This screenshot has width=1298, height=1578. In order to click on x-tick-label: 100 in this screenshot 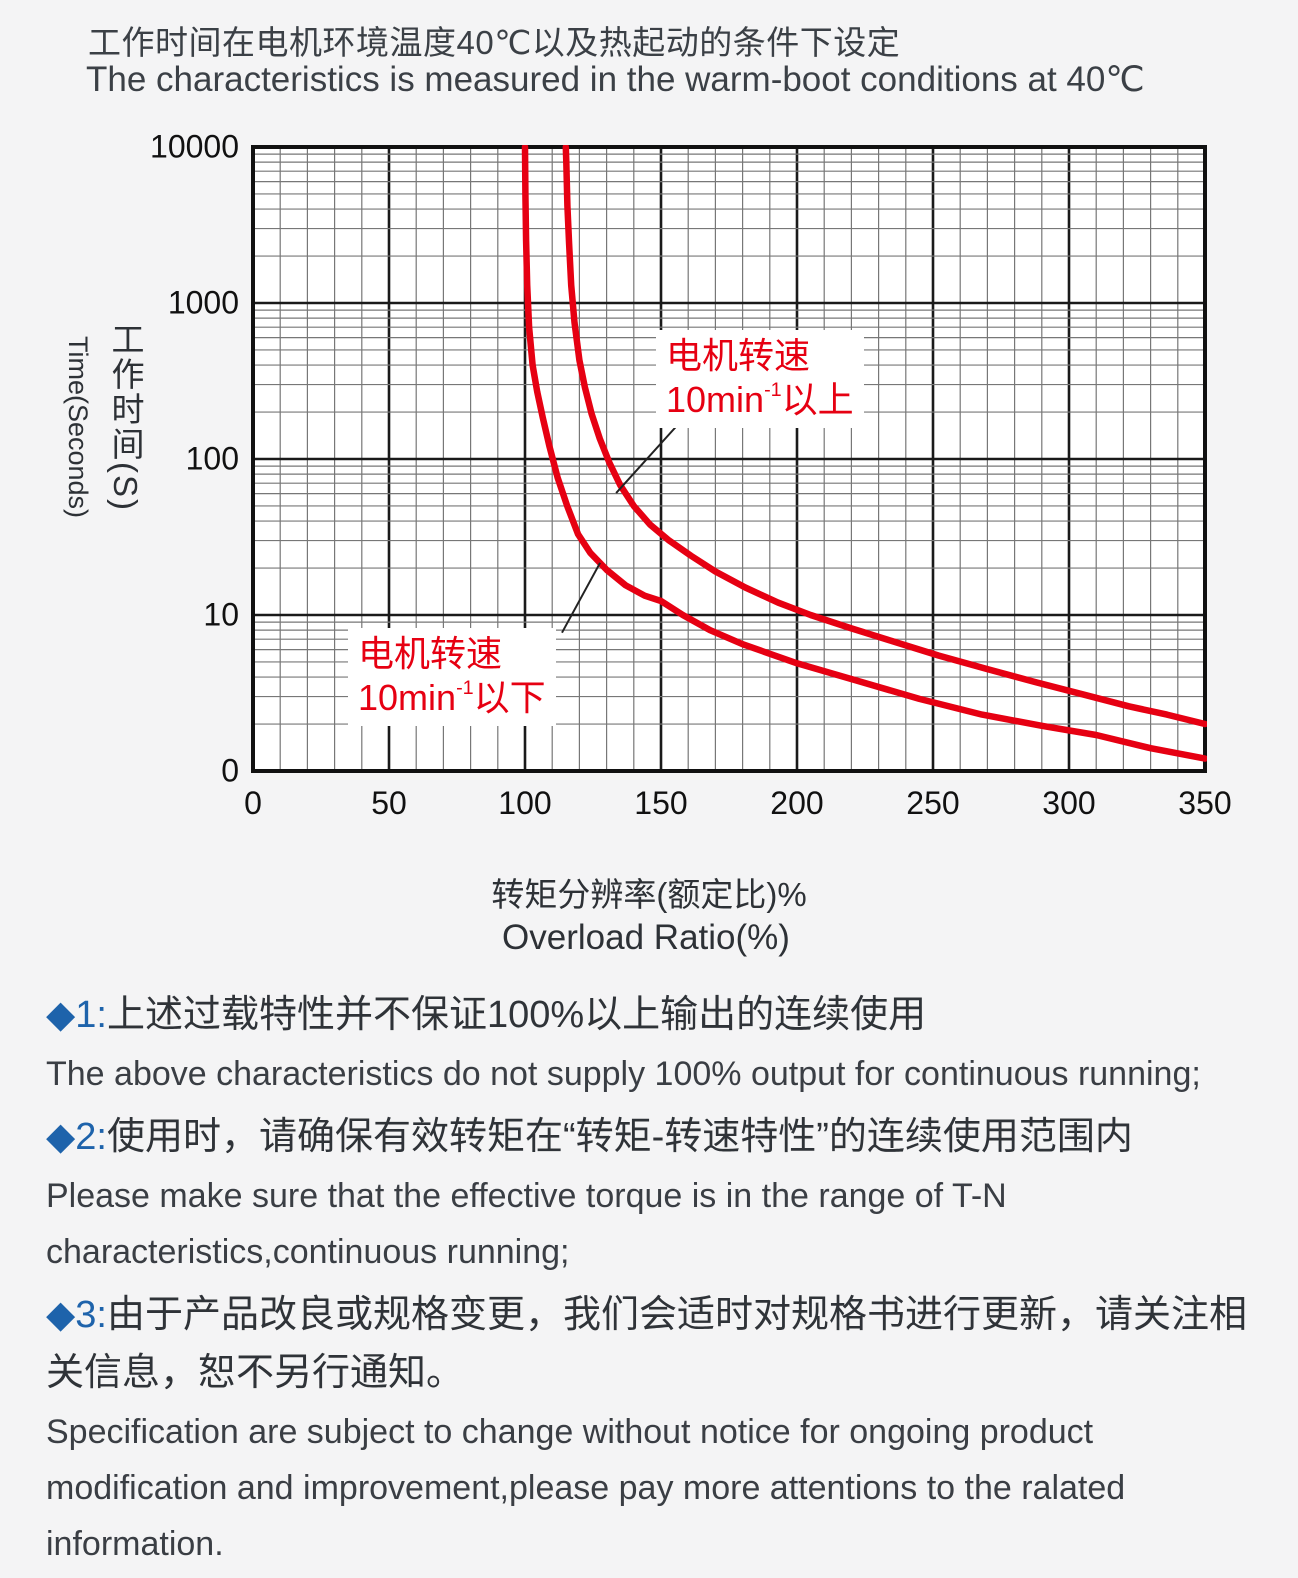, I will do `click(525, 803)`.